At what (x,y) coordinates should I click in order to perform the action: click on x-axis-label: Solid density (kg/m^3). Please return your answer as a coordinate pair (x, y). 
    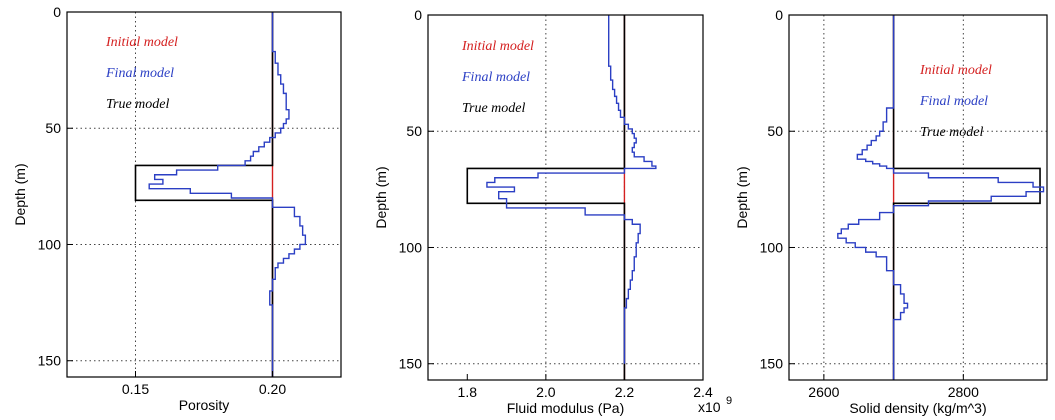
    Looking at the image, I should click on (917, 408).